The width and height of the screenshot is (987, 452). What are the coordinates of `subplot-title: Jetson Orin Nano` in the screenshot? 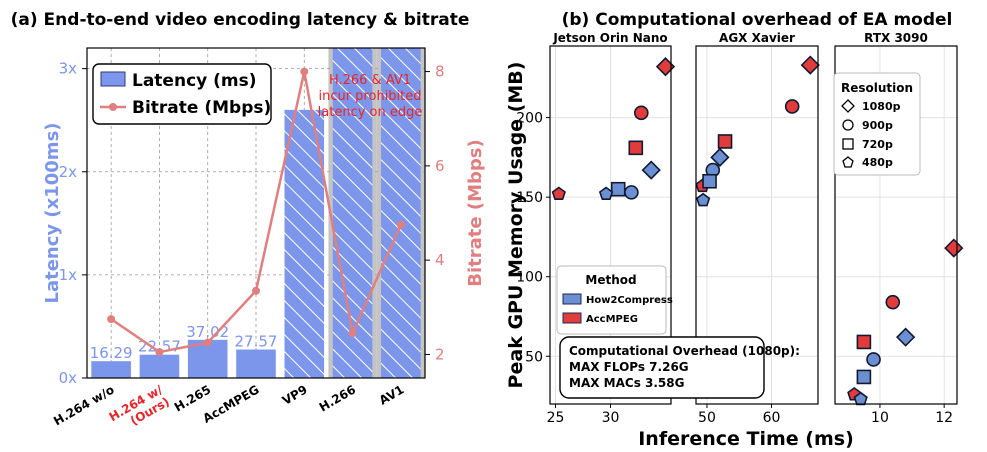 It's located at (609, 38).